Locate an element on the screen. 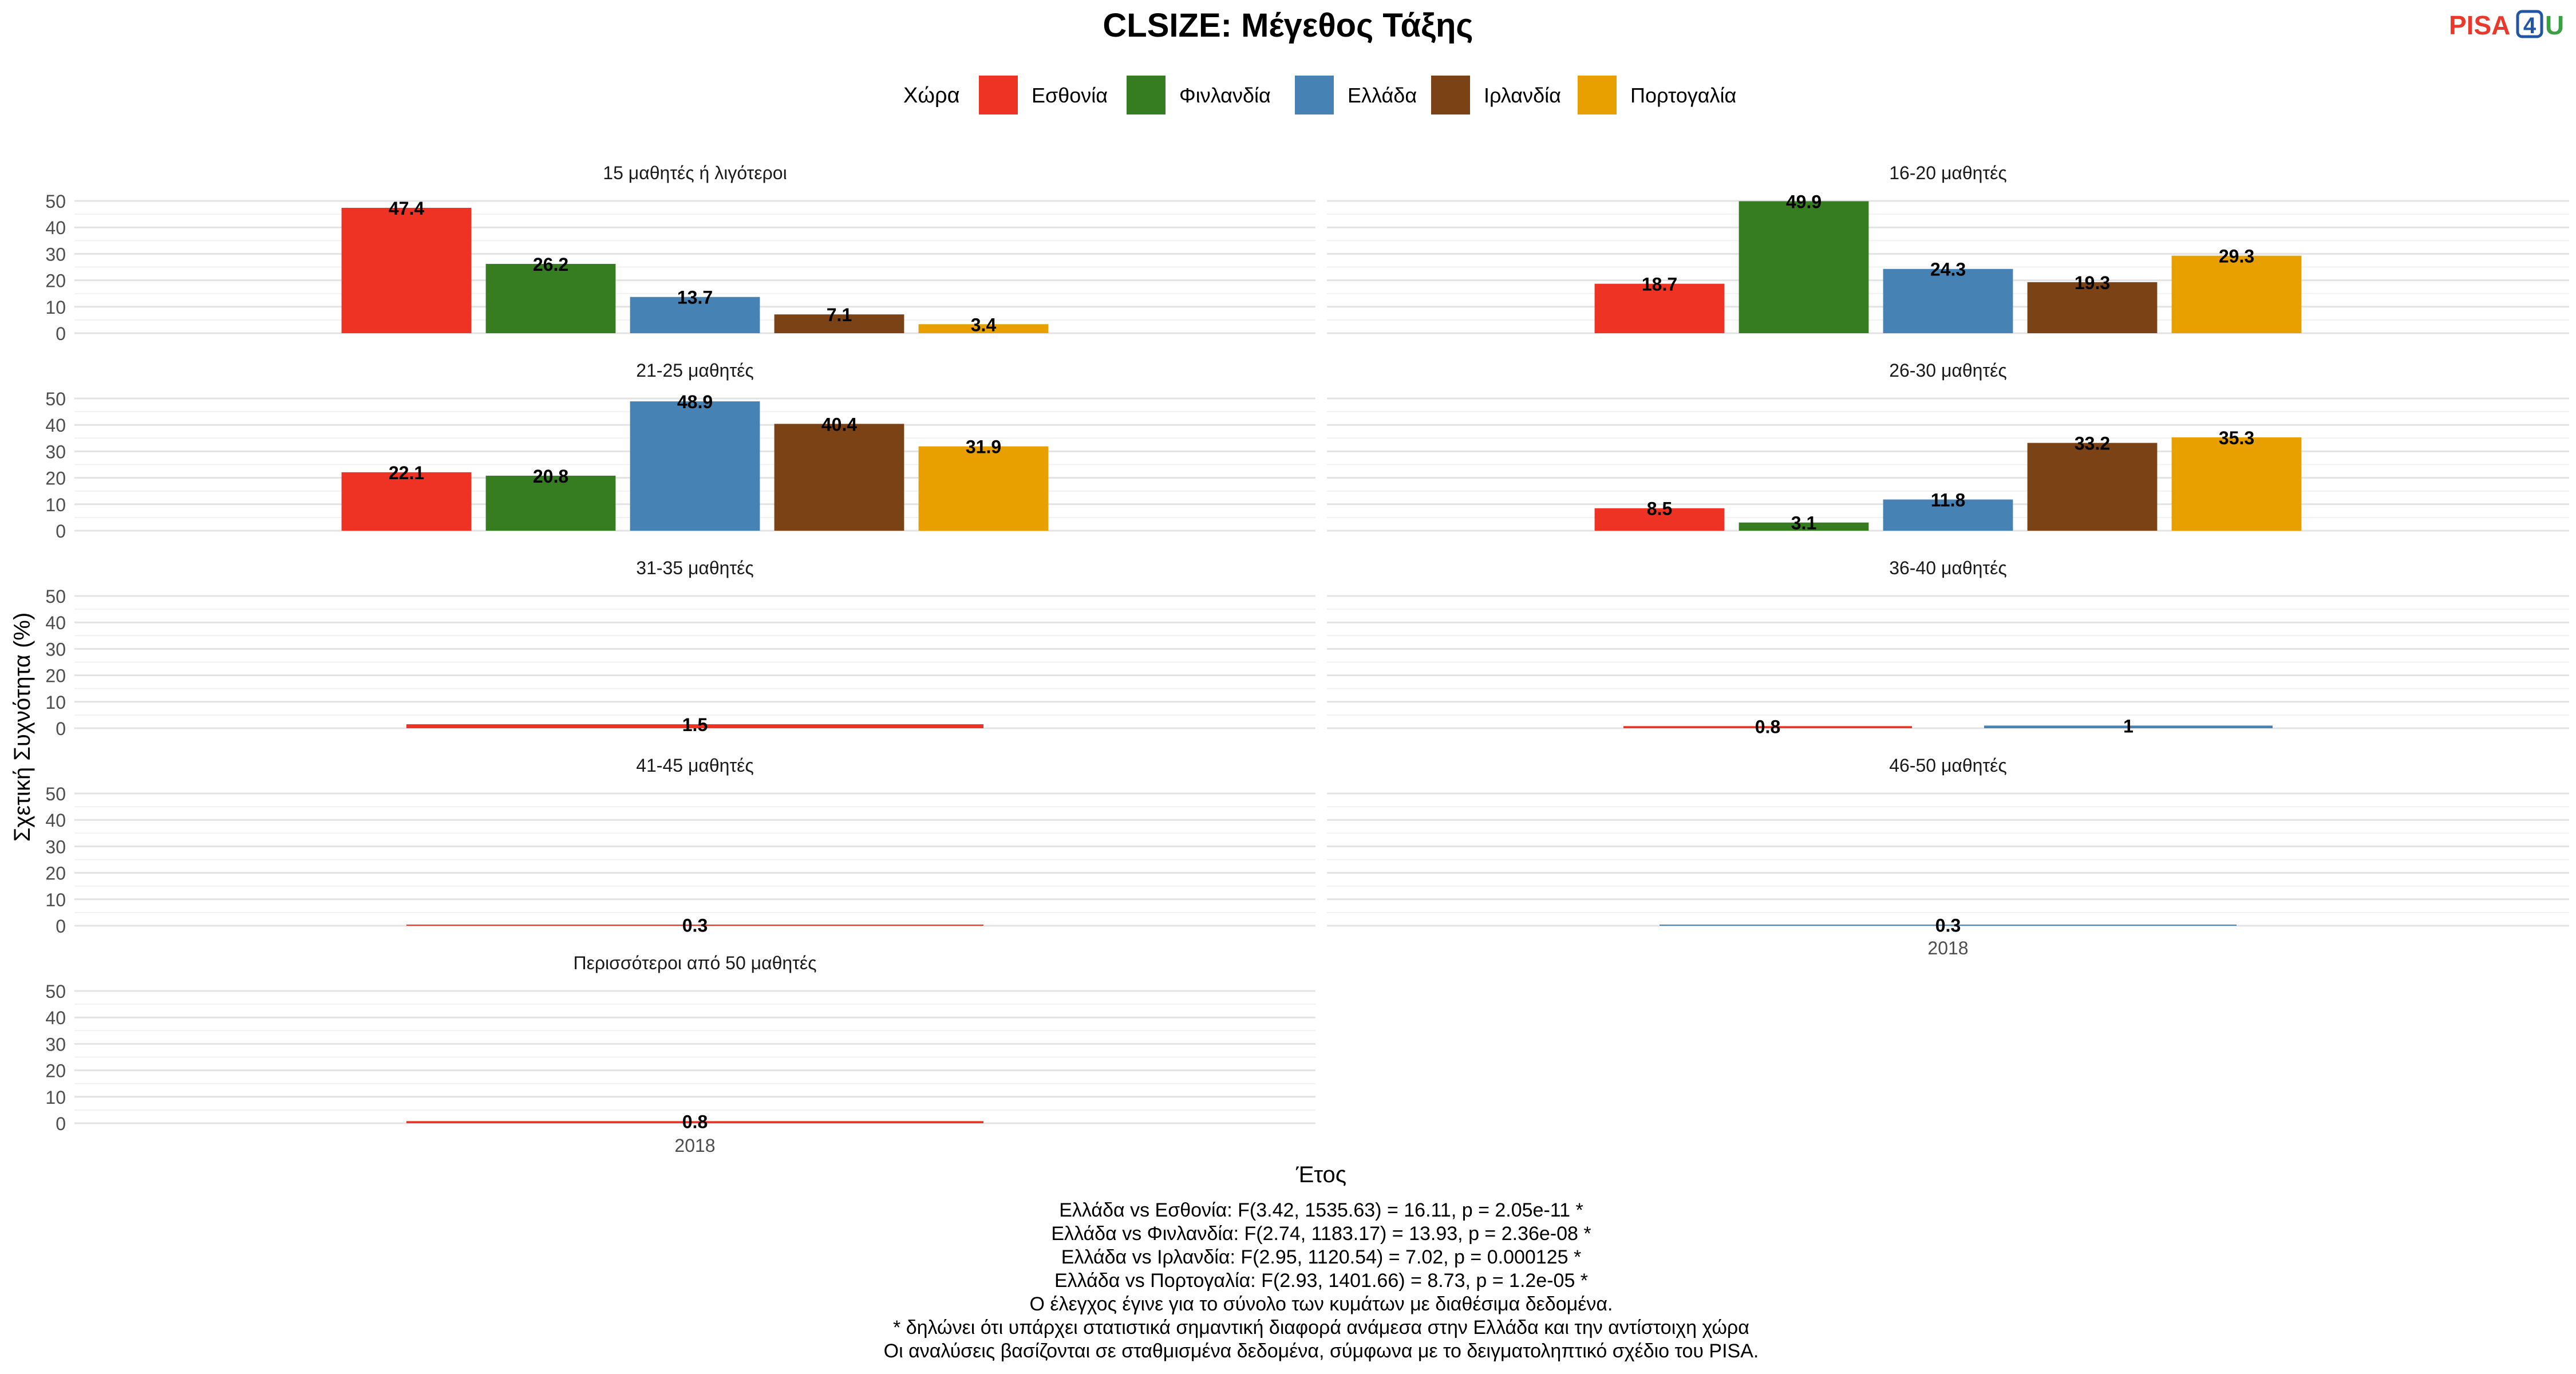 The image size is (2576, 1374). data-label: 1 is located at coordinates (2128, 726).